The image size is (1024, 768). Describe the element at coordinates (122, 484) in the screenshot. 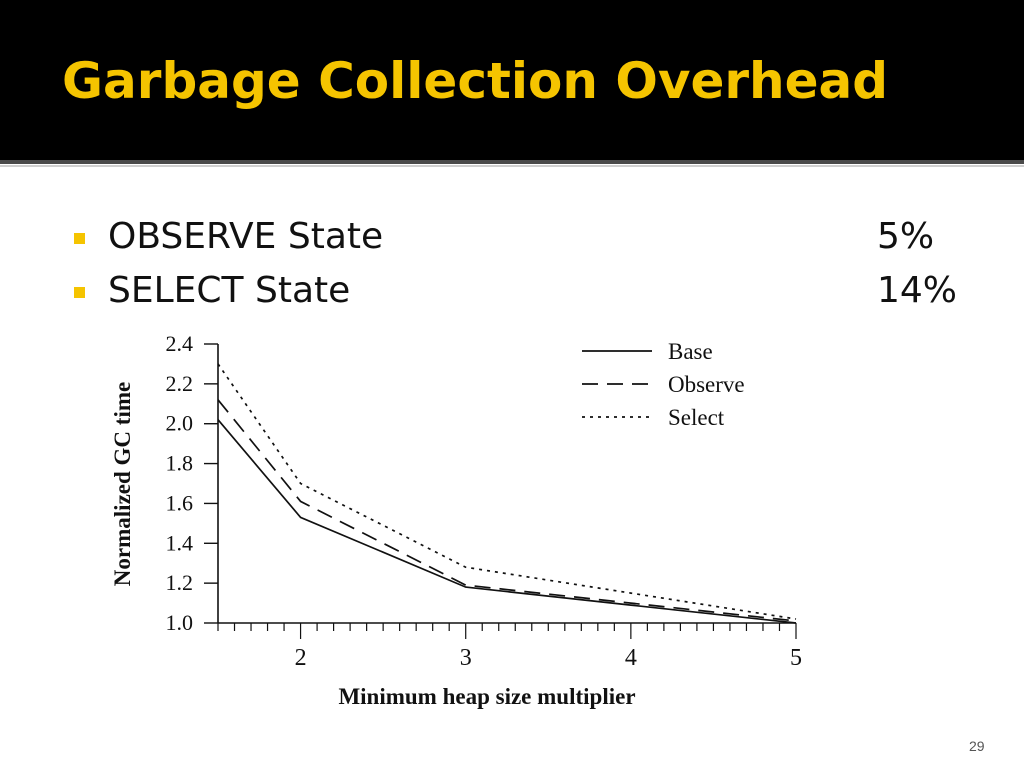

I see `y-axis-title: Normalized GC time` at that location.